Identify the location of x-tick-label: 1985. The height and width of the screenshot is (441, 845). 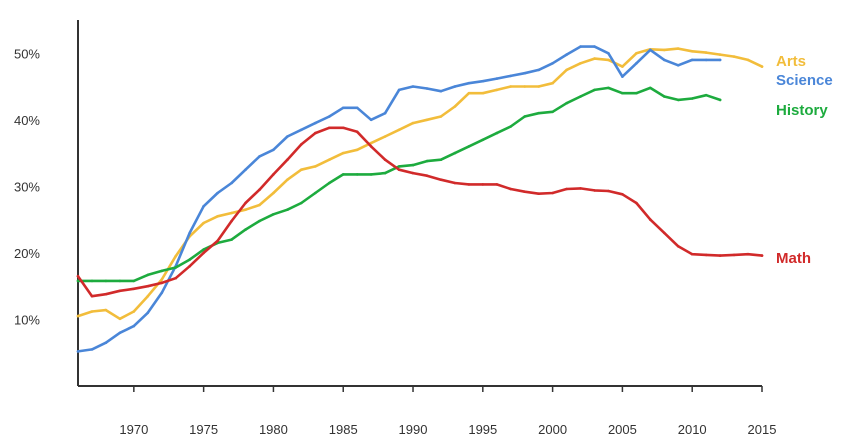
(343, 429).